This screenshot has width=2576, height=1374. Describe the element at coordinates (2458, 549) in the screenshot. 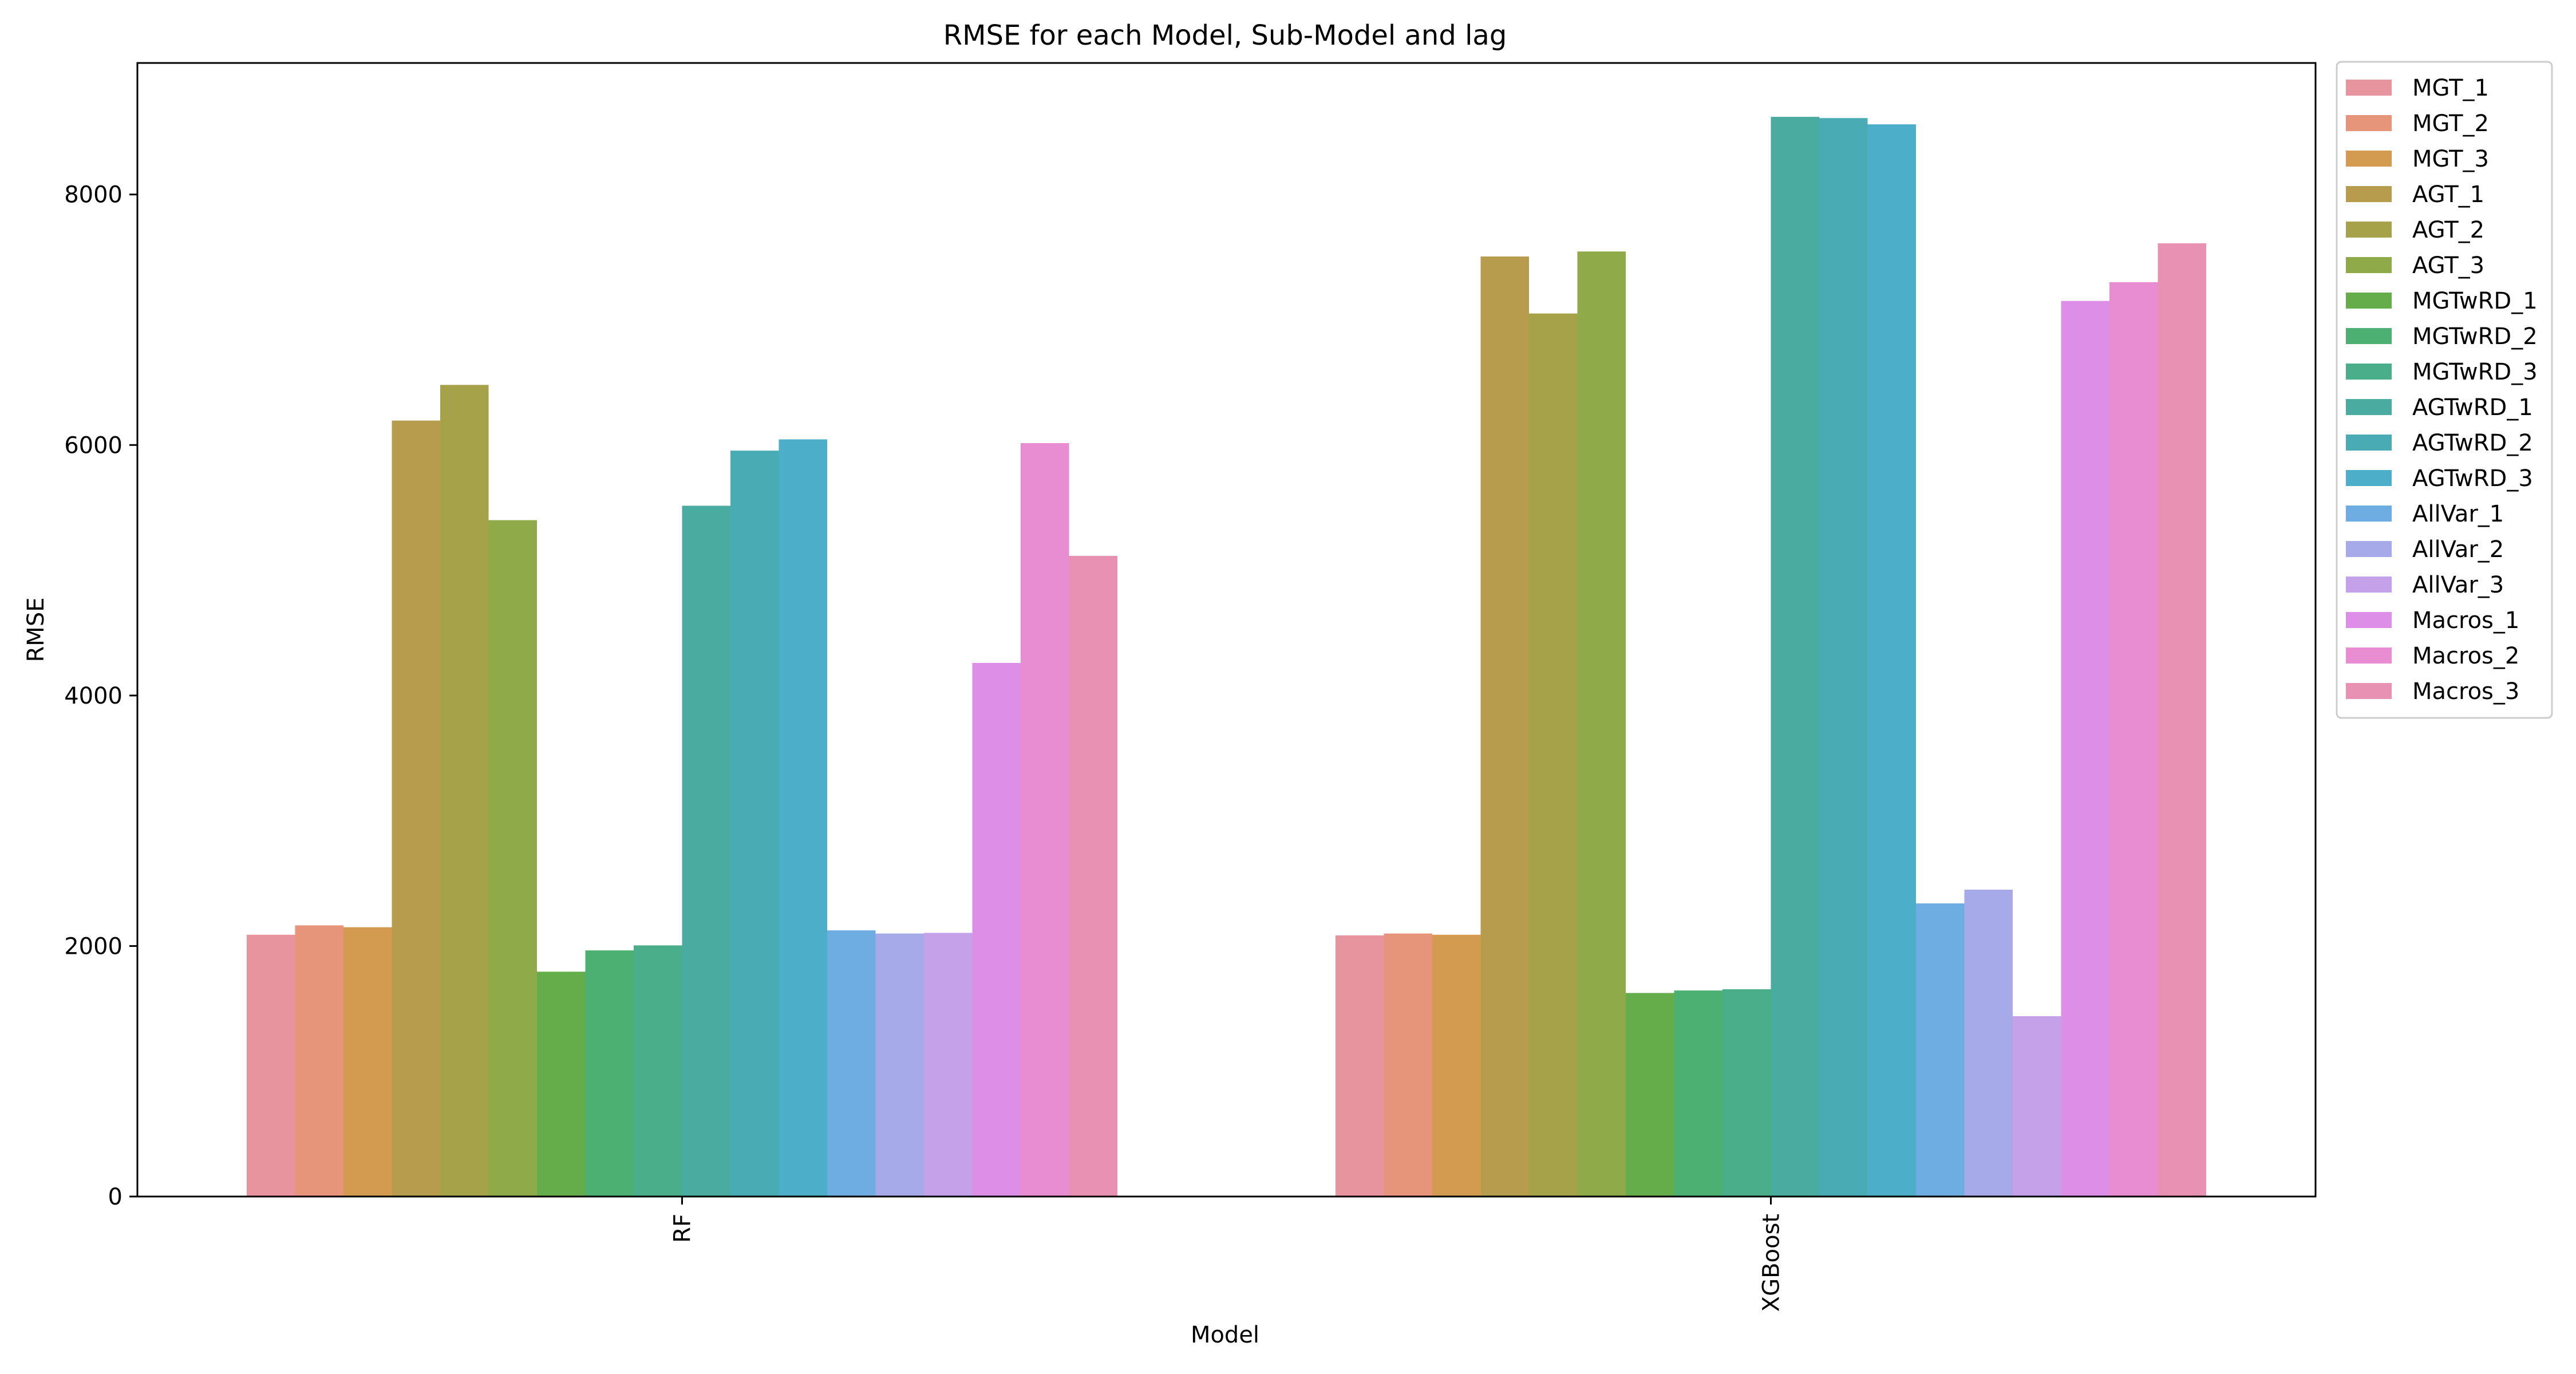

I see `legend-label: AllVar_2` at that location.